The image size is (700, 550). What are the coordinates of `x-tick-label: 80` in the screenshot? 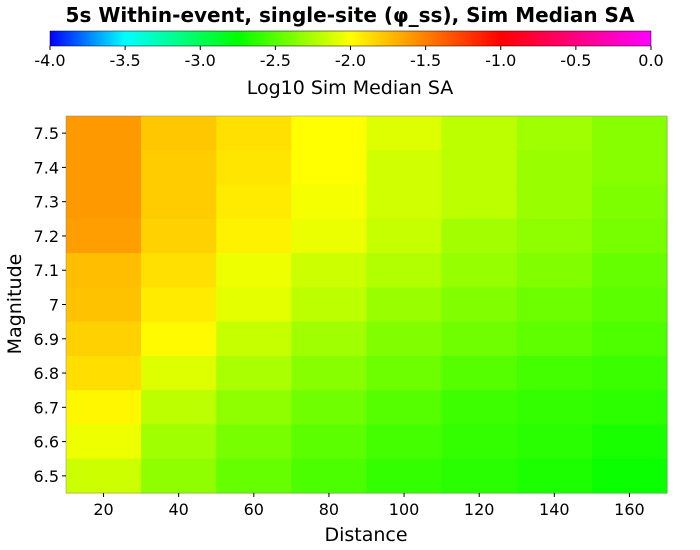 It's located at (329, 509).